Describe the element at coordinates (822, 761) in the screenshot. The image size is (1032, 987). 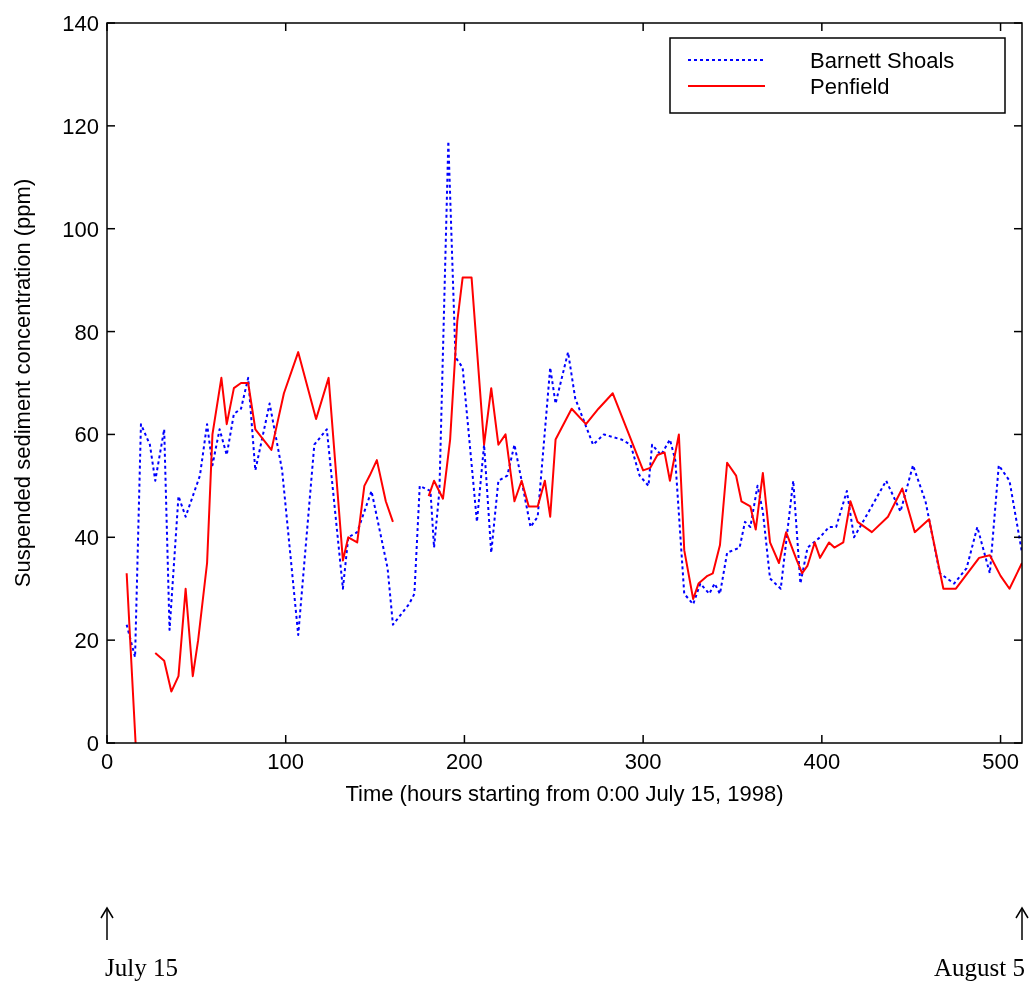
I see `x-tick-label: 400` at that location.